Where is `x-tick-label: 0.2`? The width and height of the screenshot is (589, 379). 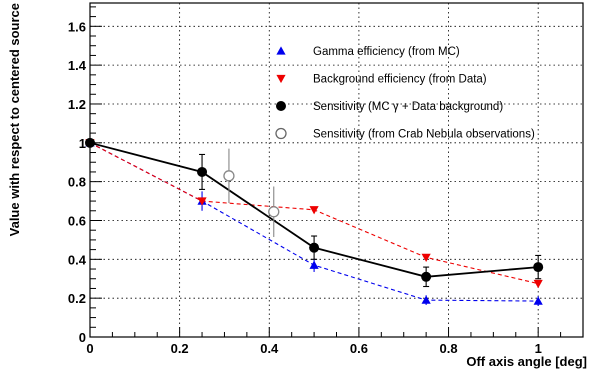
x-tick-label: 0.2 is located at coordinates (180, 348).